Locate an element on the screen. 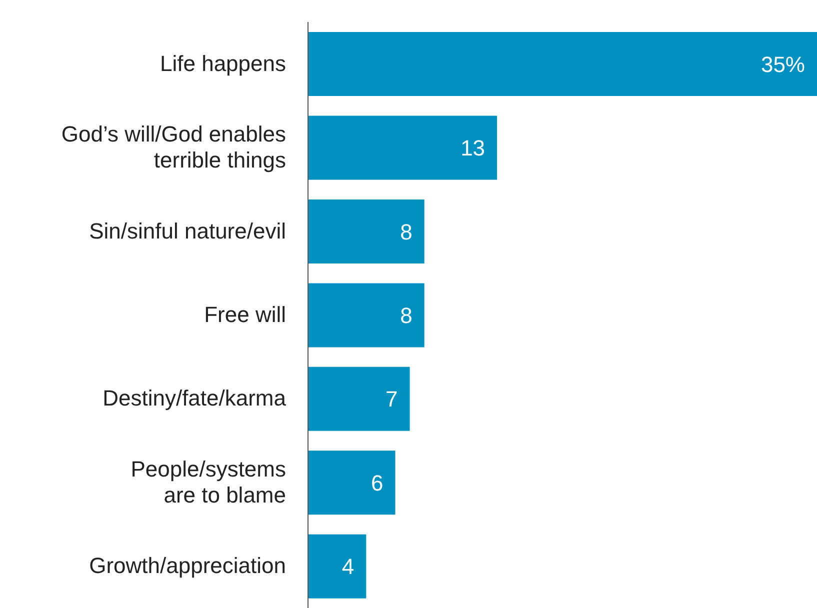 The width and height of the screenshot is (817, 608). data-label: 35% is located at coordinates (782, 64).